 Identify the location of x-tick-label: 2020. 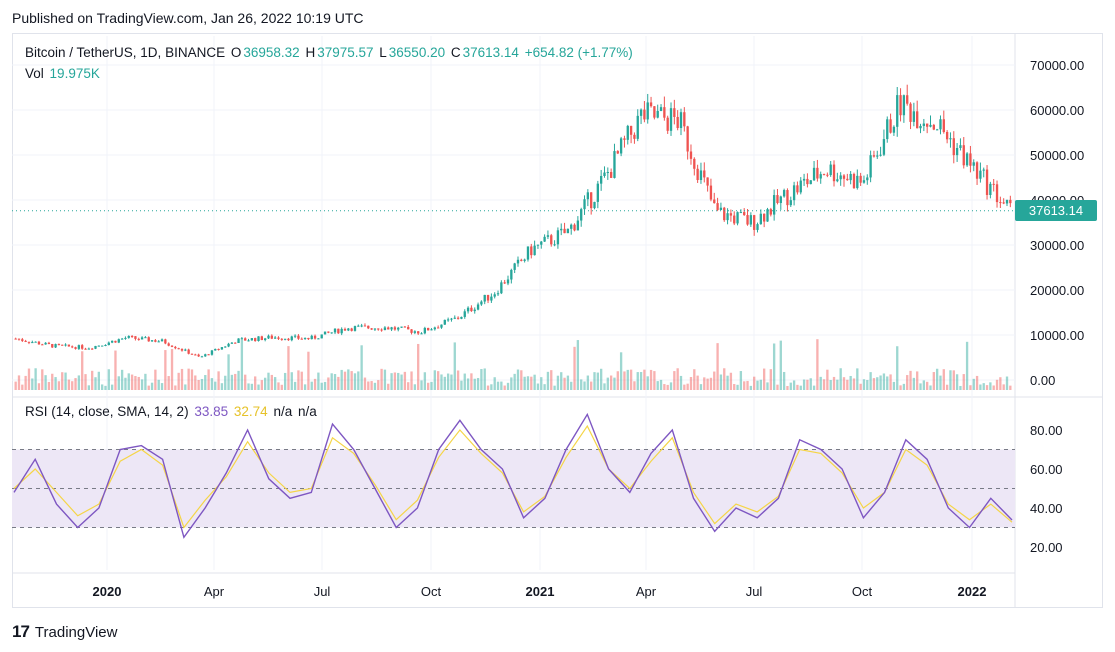
(107, 591).